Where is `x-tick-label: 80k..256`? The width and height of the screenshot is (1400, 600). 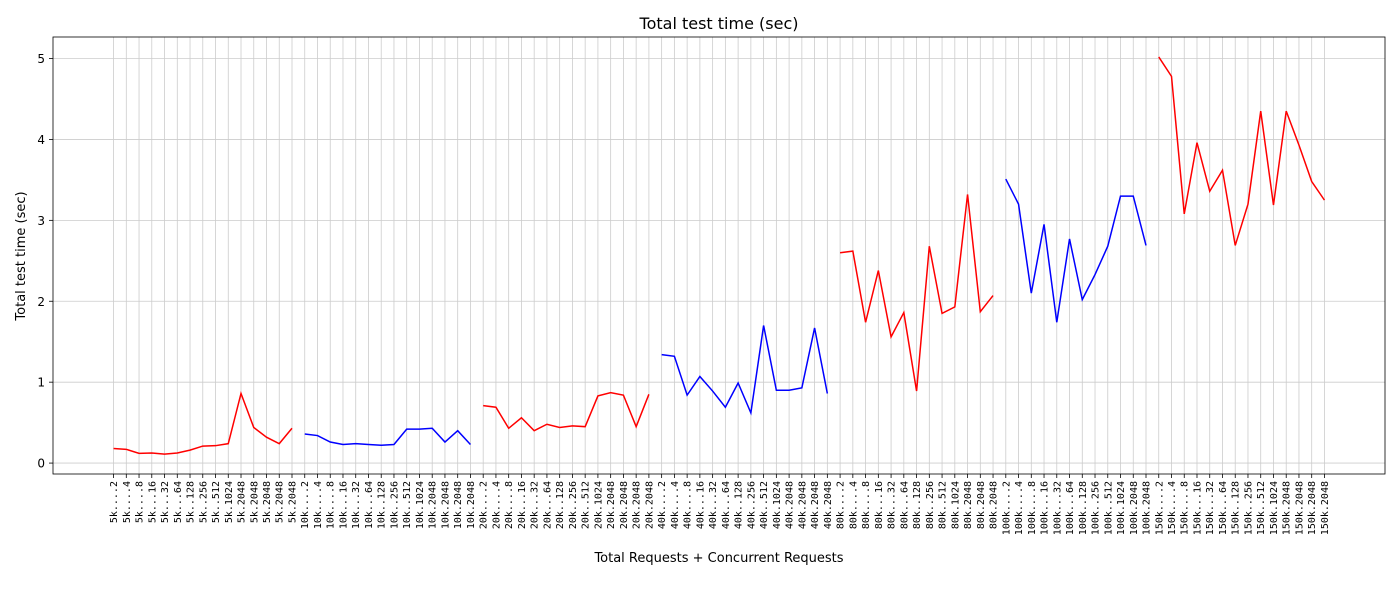 x-tick-label: 80k..256 is located at coordinates (930, 505).